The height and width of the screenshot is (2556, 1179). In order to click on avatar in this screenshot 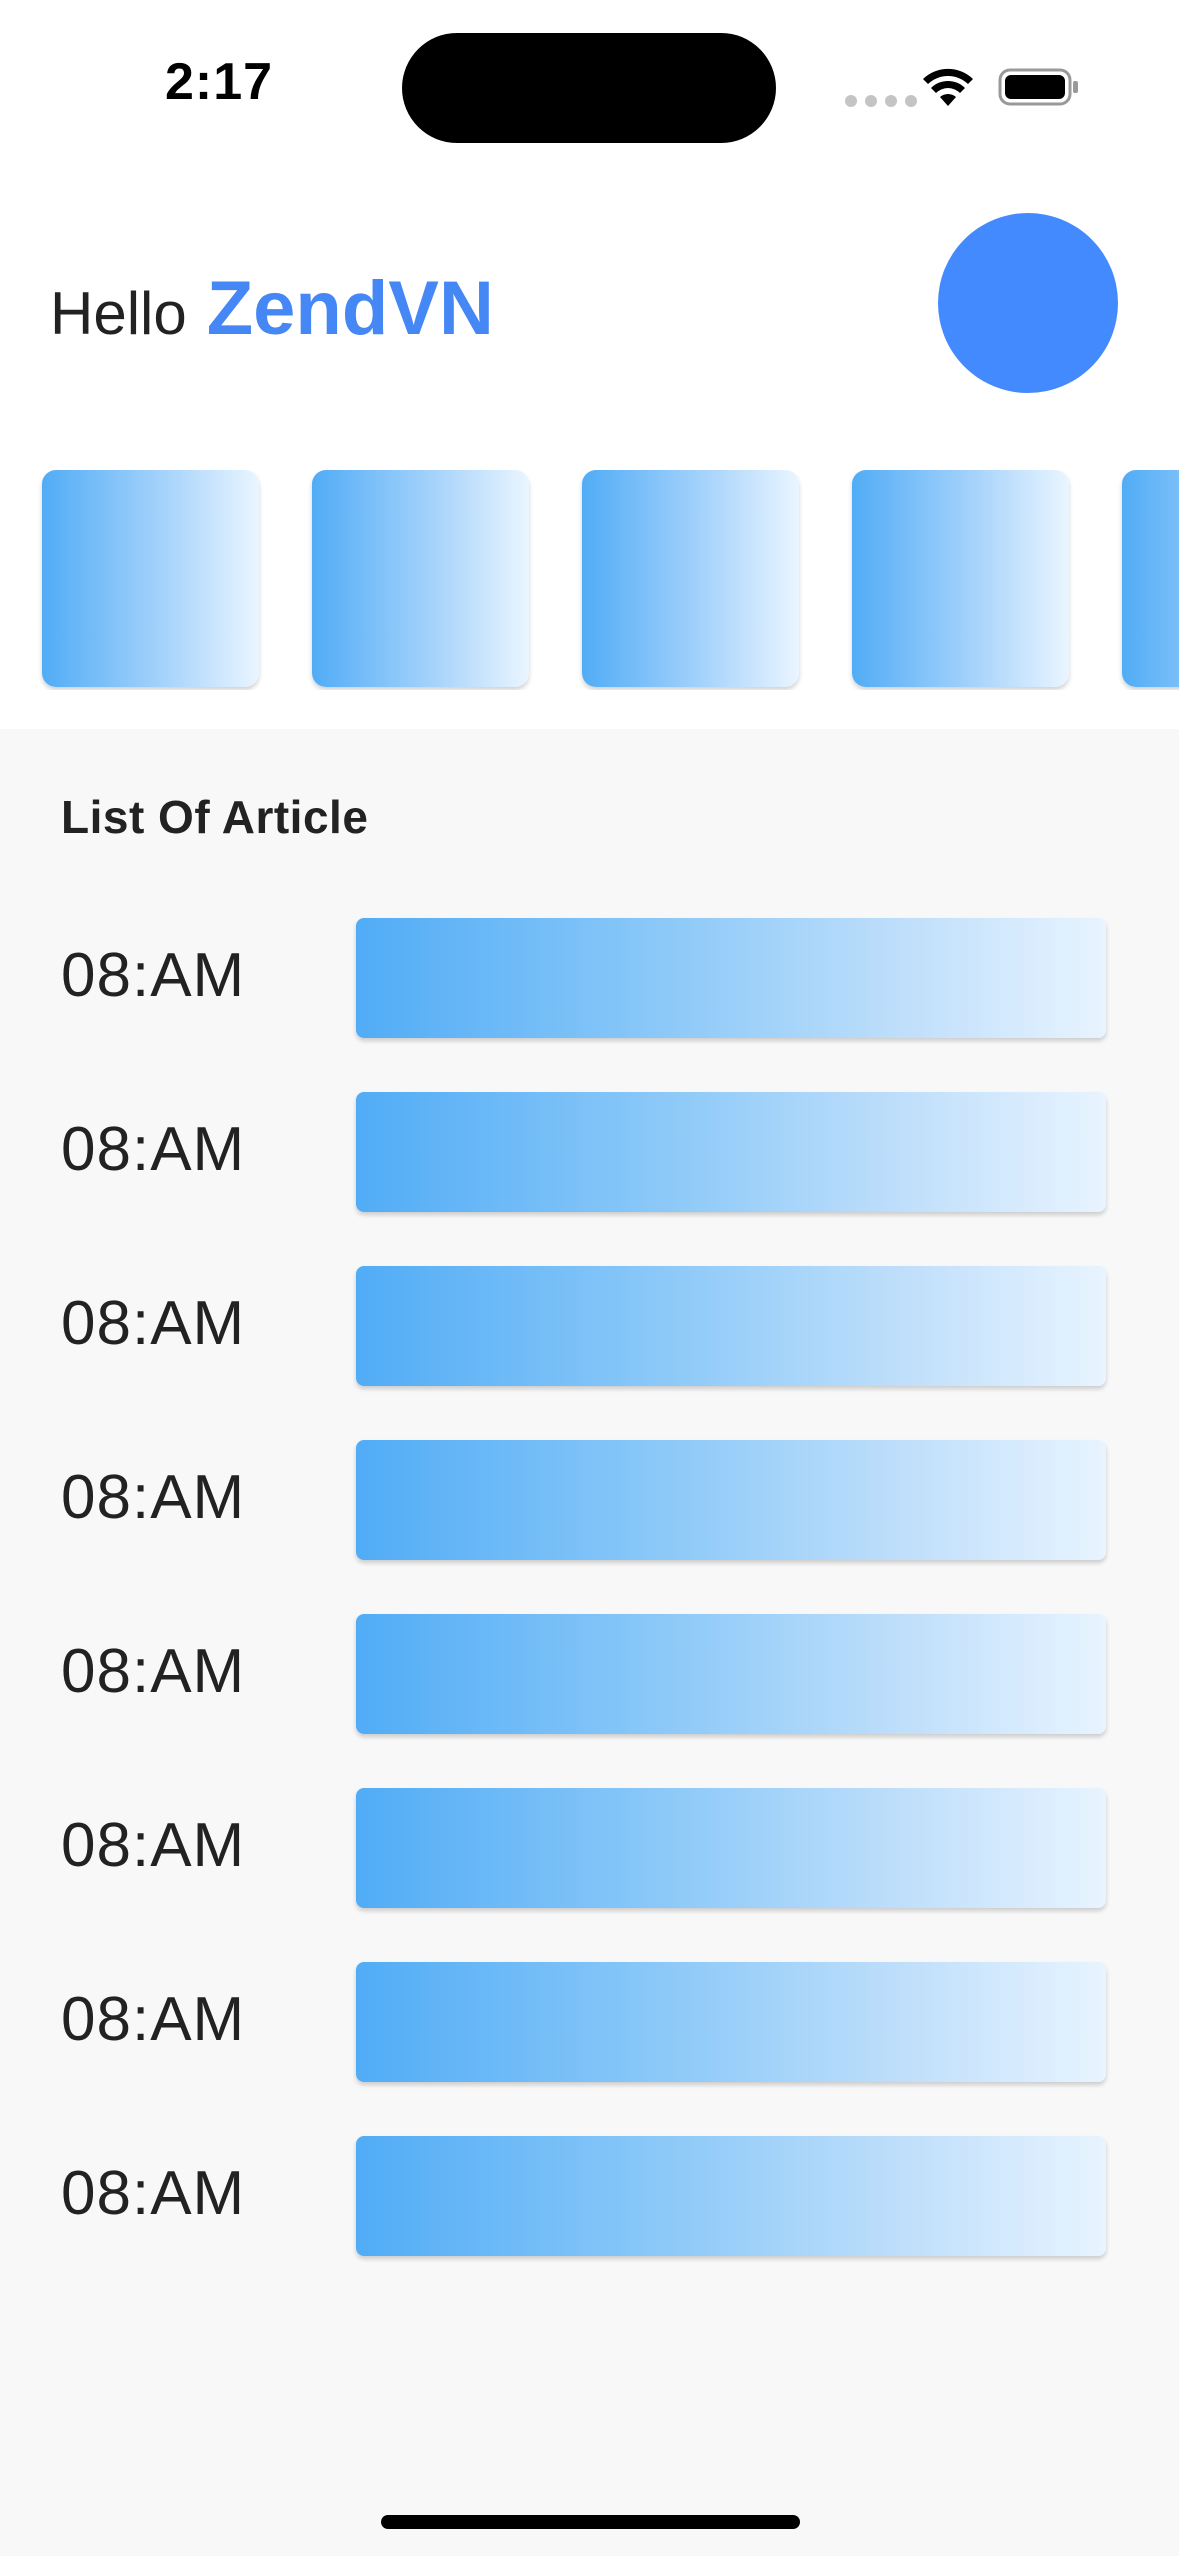, I will do `click(1028, 303)`.